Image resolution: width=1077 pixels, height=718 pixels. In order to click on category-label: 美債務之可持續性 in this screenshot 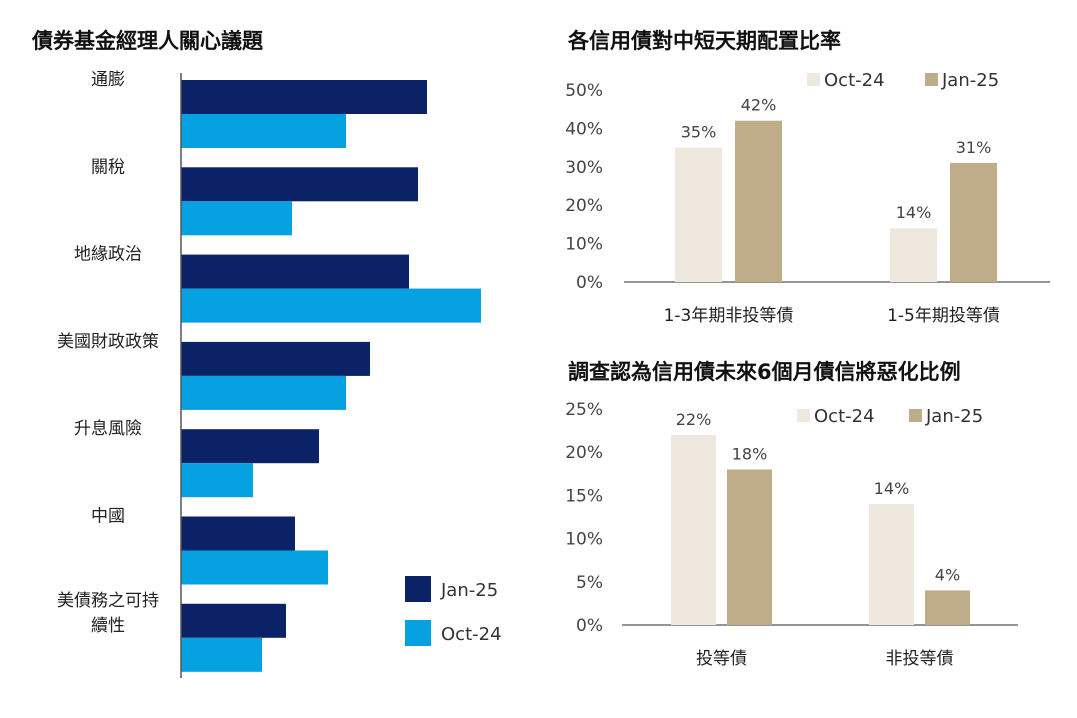, I will do `click(108, 613)`.